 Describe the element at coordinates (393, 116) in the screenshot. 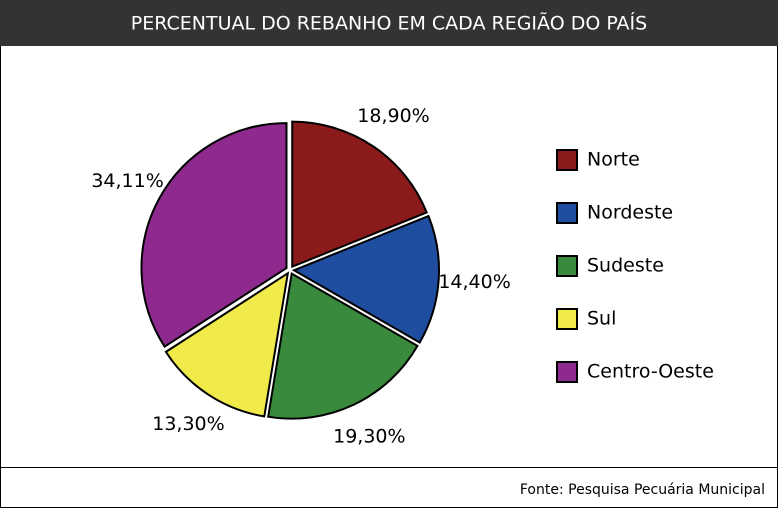

I see `data-label: 18,90%` at that location.